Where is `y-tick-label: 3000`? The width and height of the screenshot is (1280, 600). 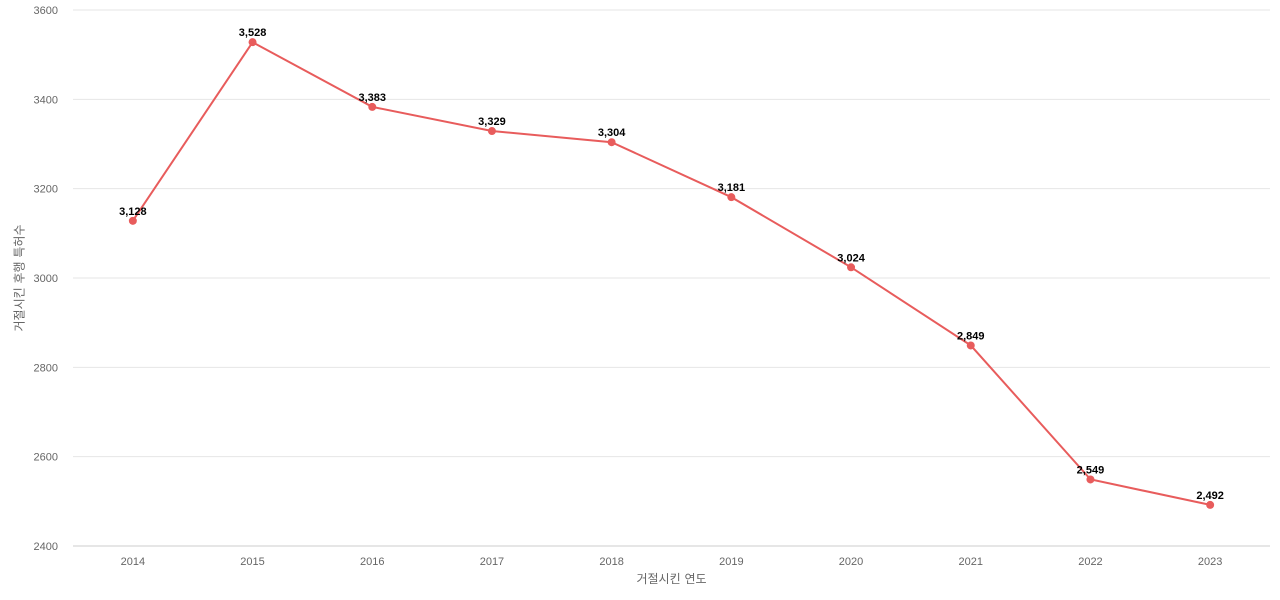
y-tick-label: 3000 is located at coordinates (46, 279).